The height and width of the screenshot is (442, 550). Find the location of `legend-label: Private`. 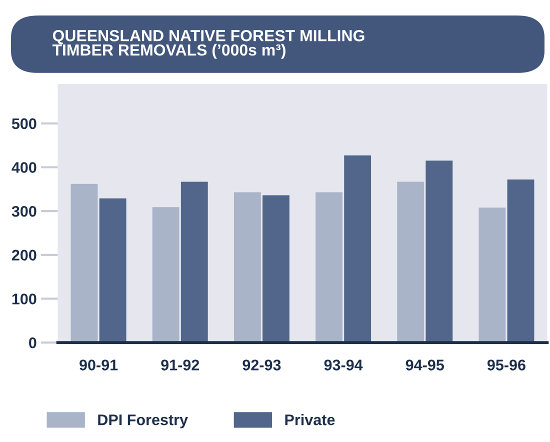

legend-label: Private is located at coordinates (310, 420).